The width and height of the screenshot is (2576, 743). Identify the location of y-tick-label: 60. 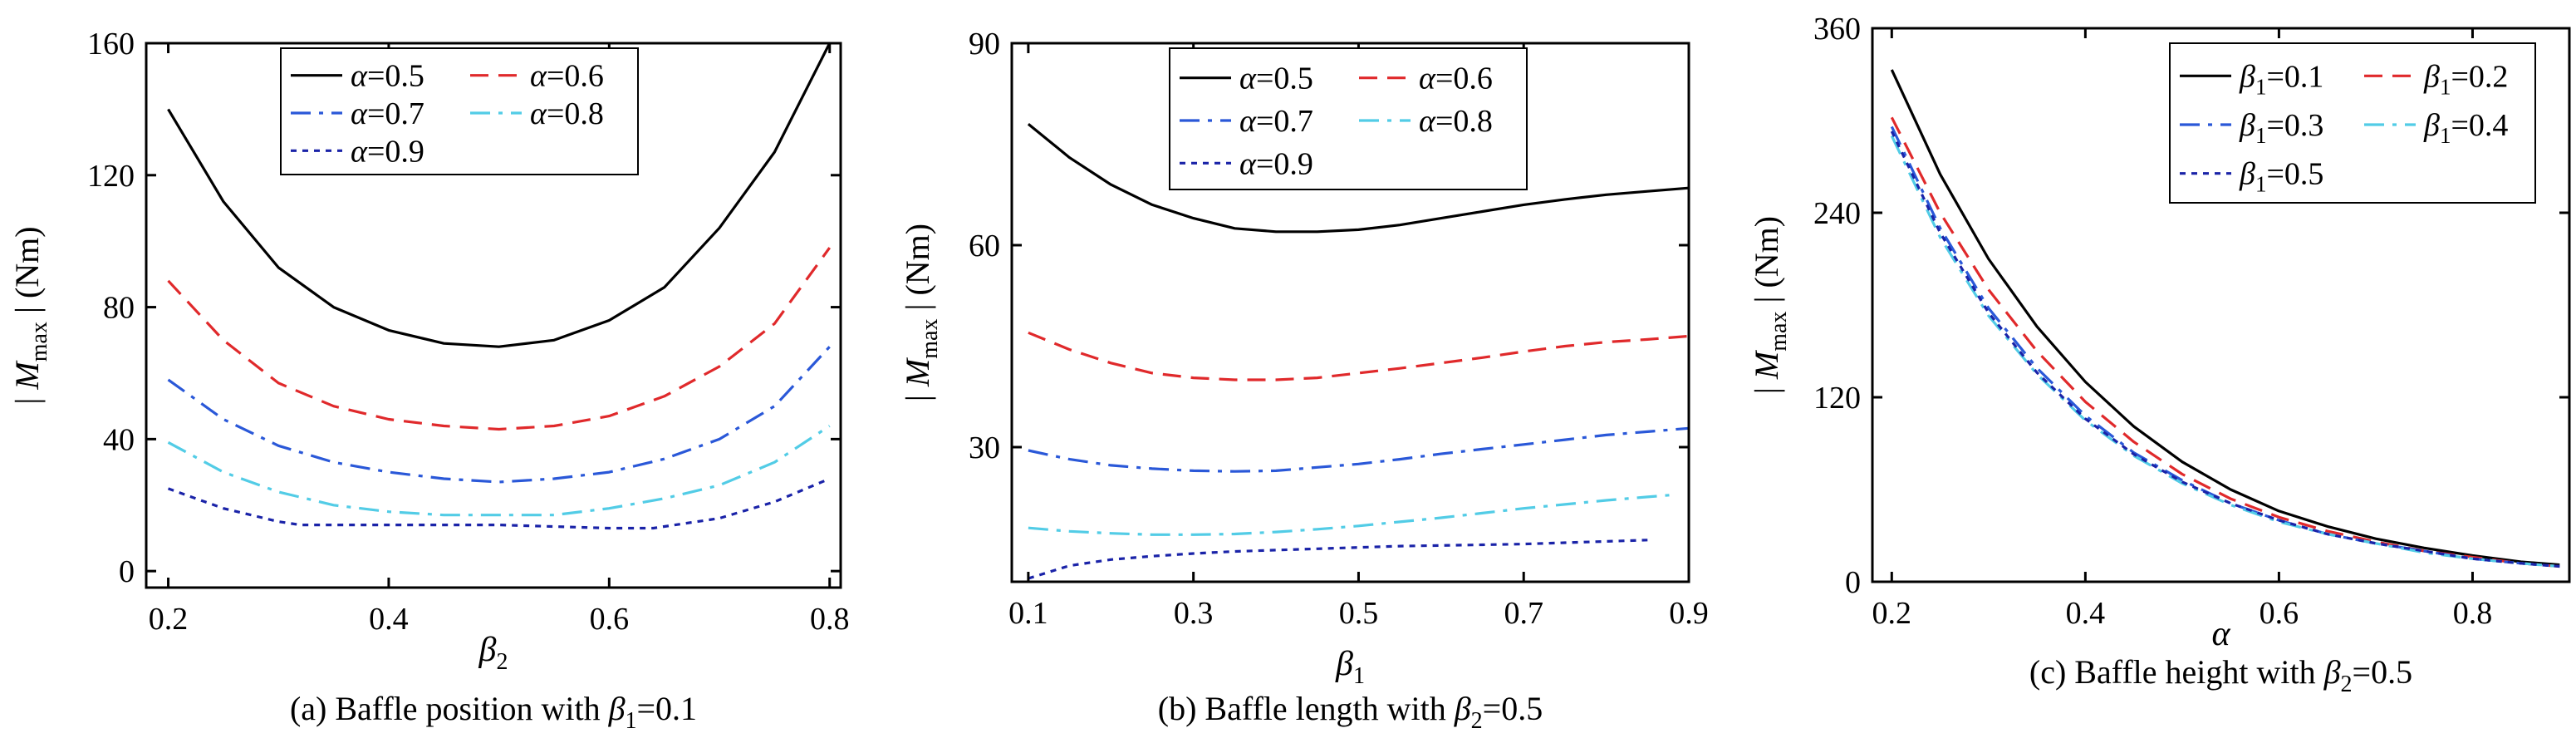
(984, 246).